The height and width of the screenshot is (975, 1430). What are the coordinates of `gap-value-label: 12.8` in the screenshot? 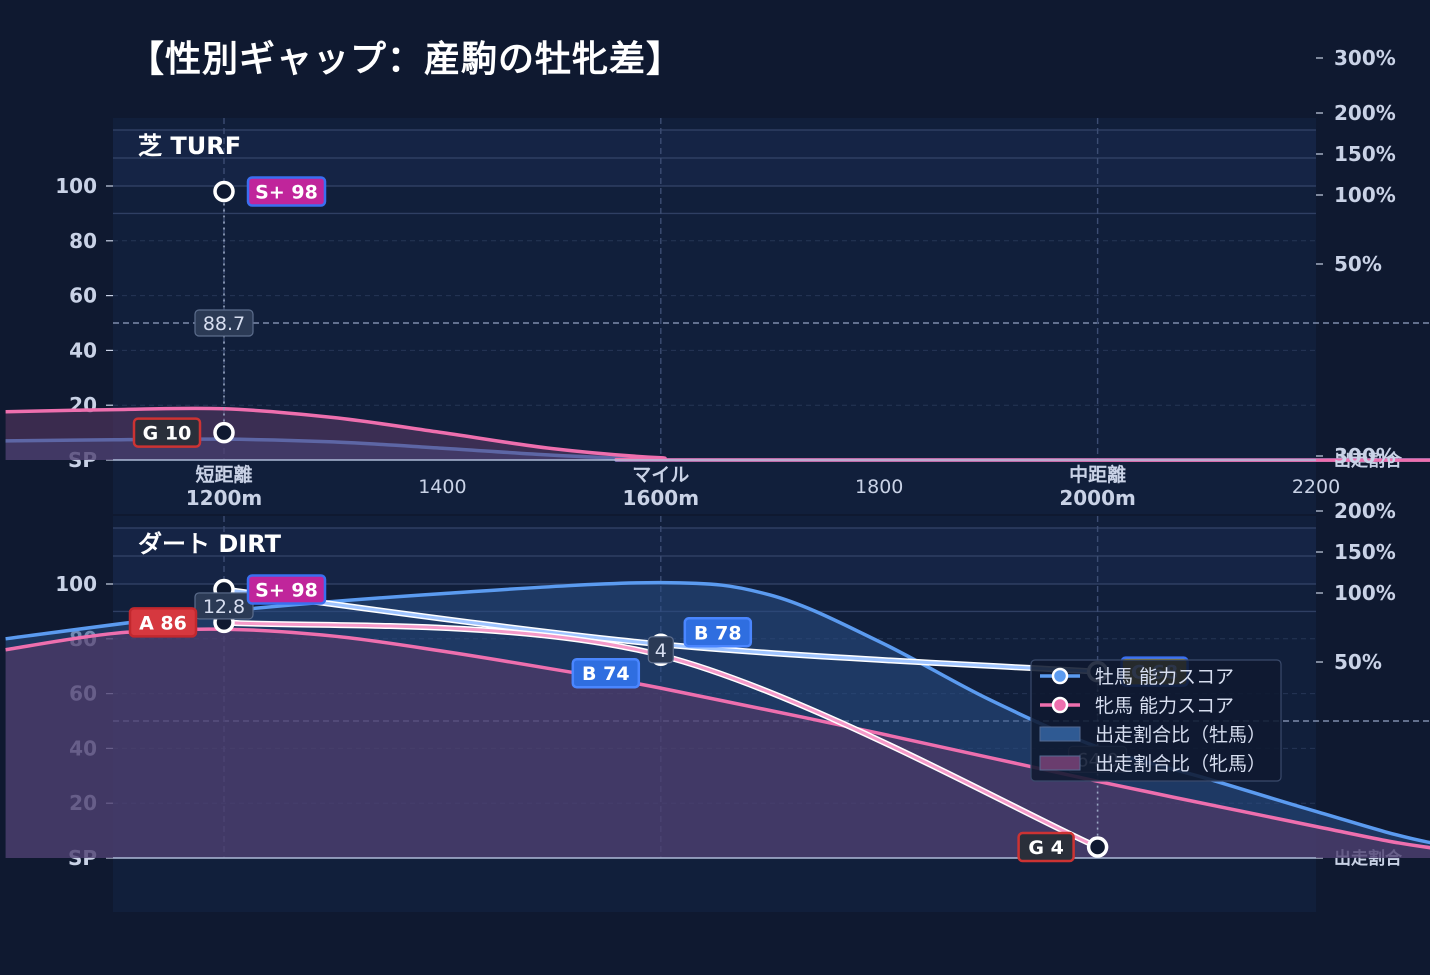 It's located at (224, 607).